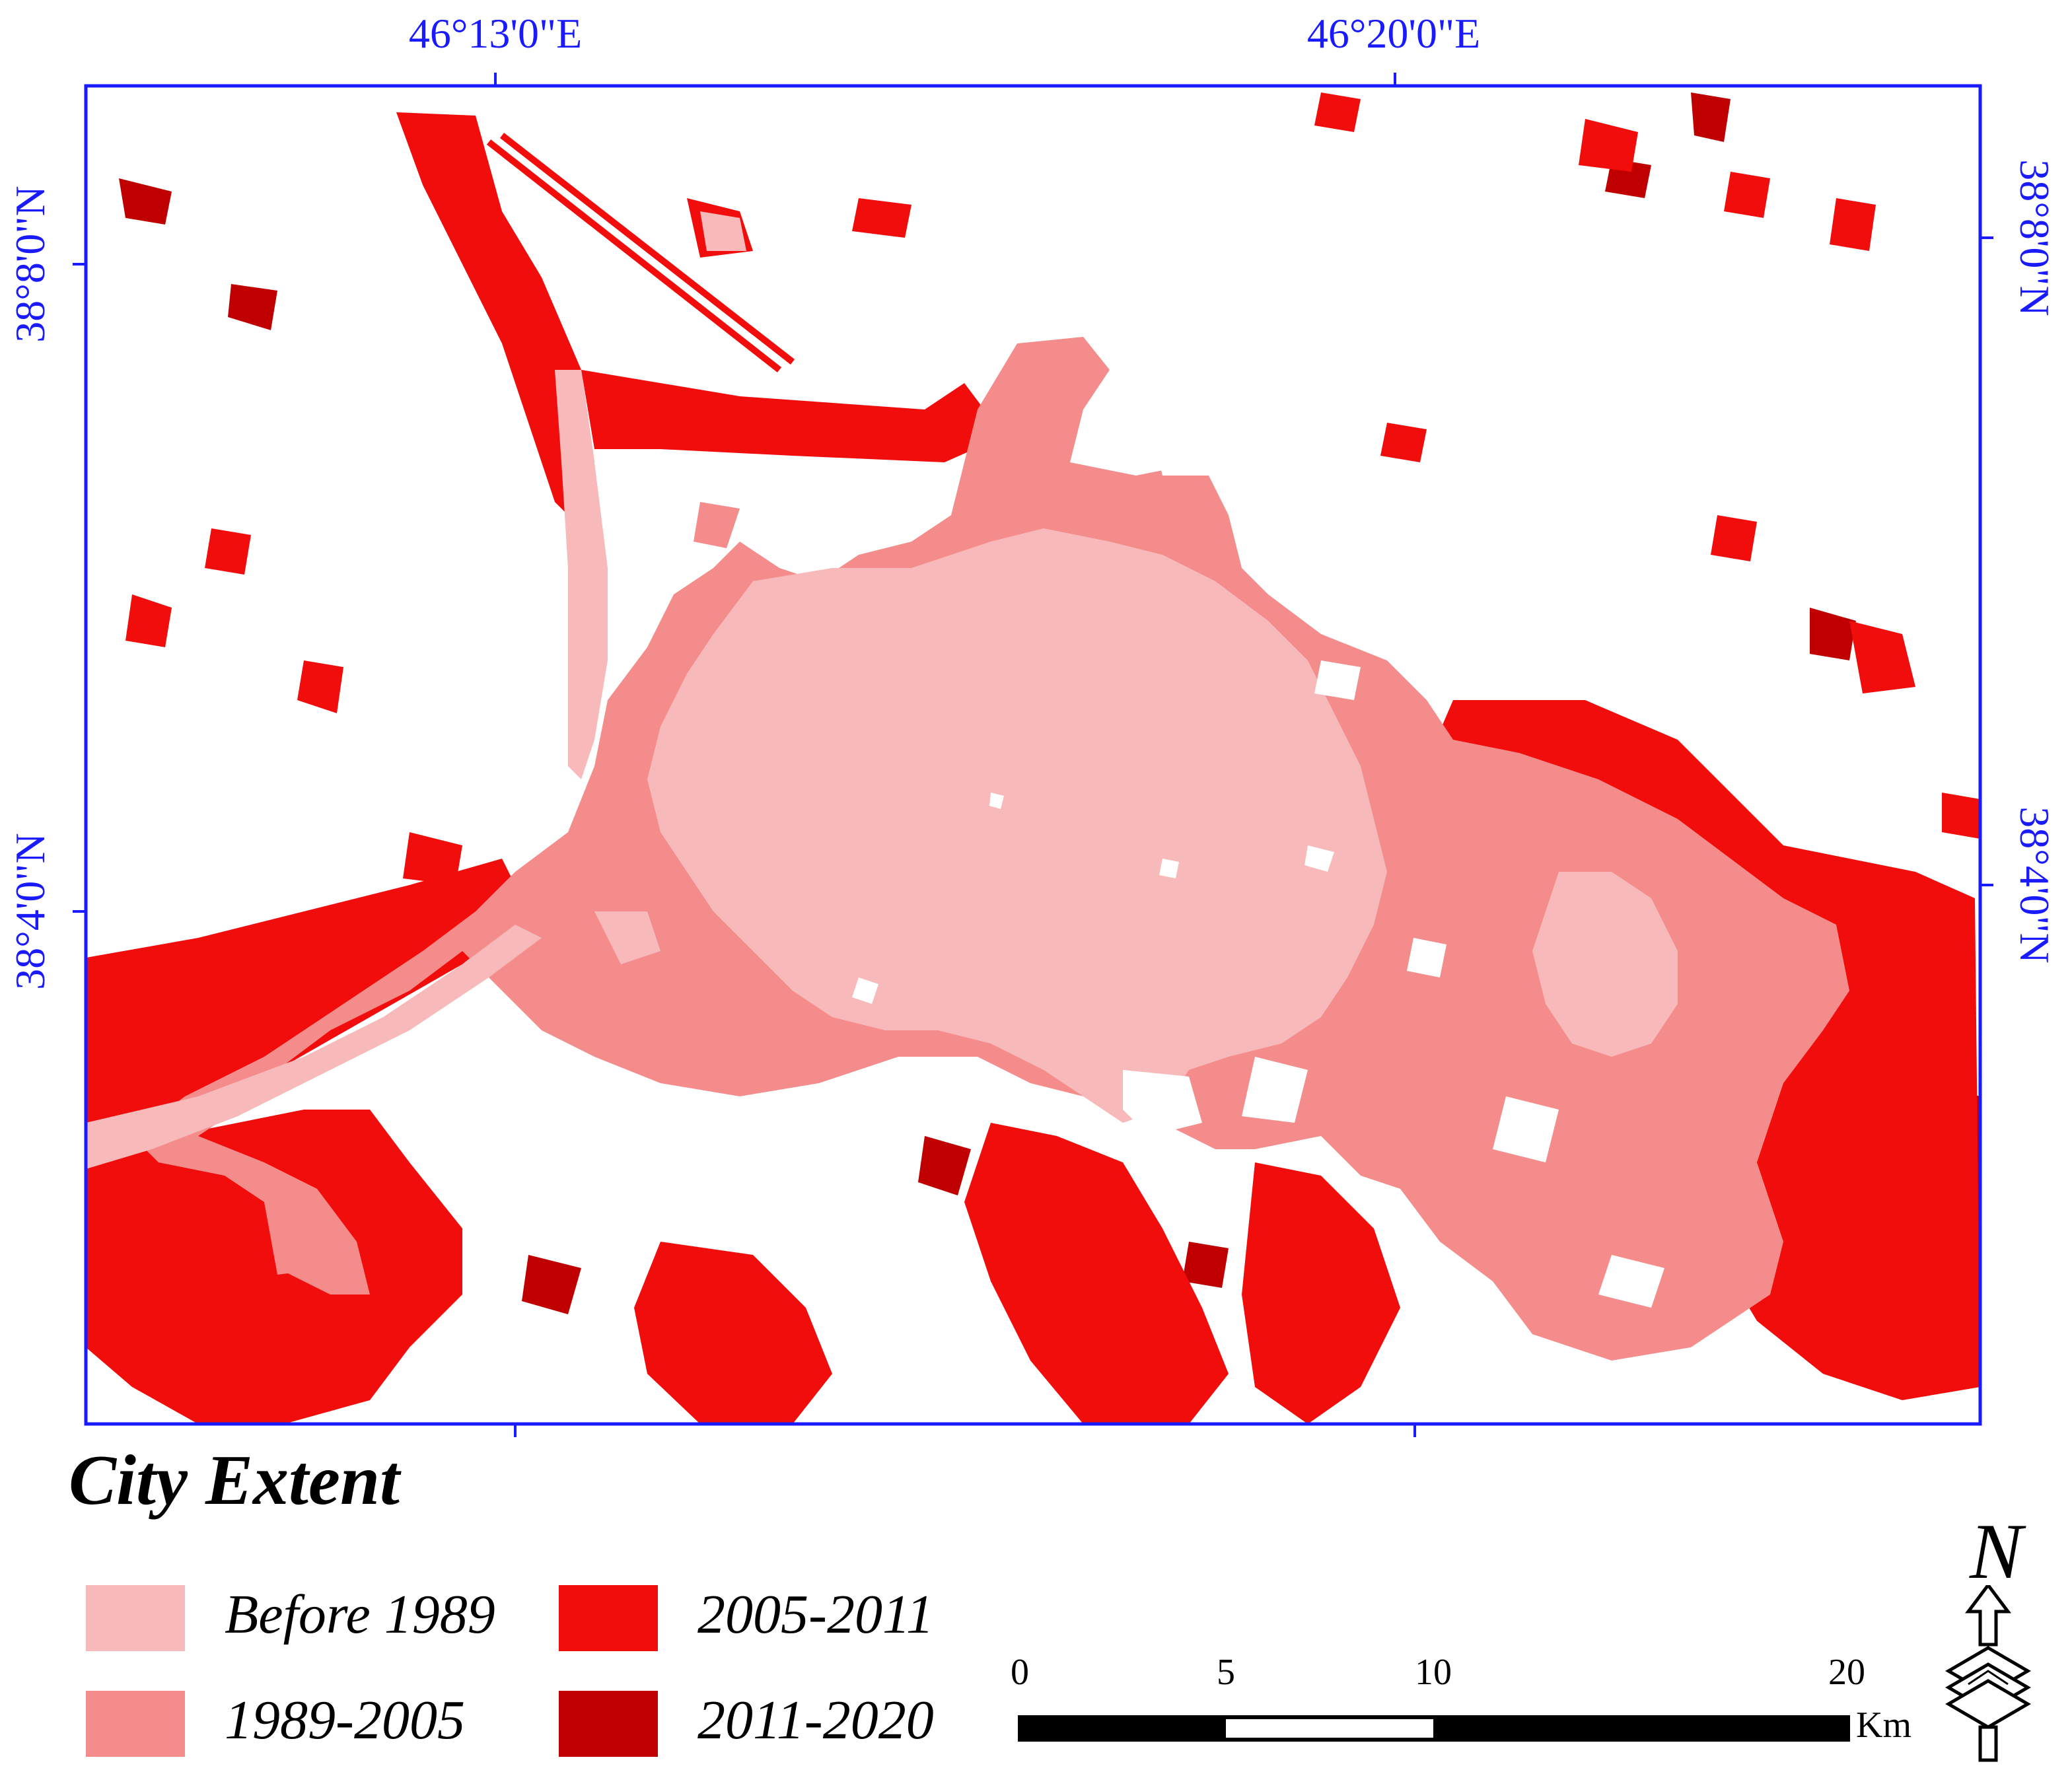 The width and height of the screenshot is (2072, 1774). What do you see at coordinates (1393, 33) in the screenshot?
I see `top-lon-label-2: 46°20'0"E` at bounding box center [1393, 33].